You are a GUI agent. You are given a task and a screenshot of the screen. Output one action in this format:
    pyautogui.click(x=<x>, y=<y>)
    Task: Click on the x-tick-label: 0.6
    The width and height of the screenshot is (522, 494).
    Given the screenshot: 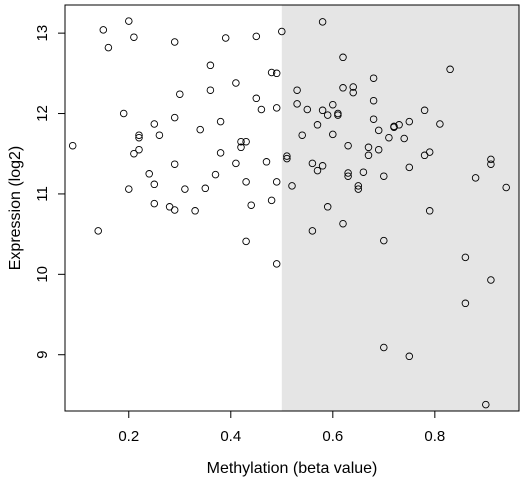 What is the action you would take?
    pyautogui.click(x=332, y=436)
    